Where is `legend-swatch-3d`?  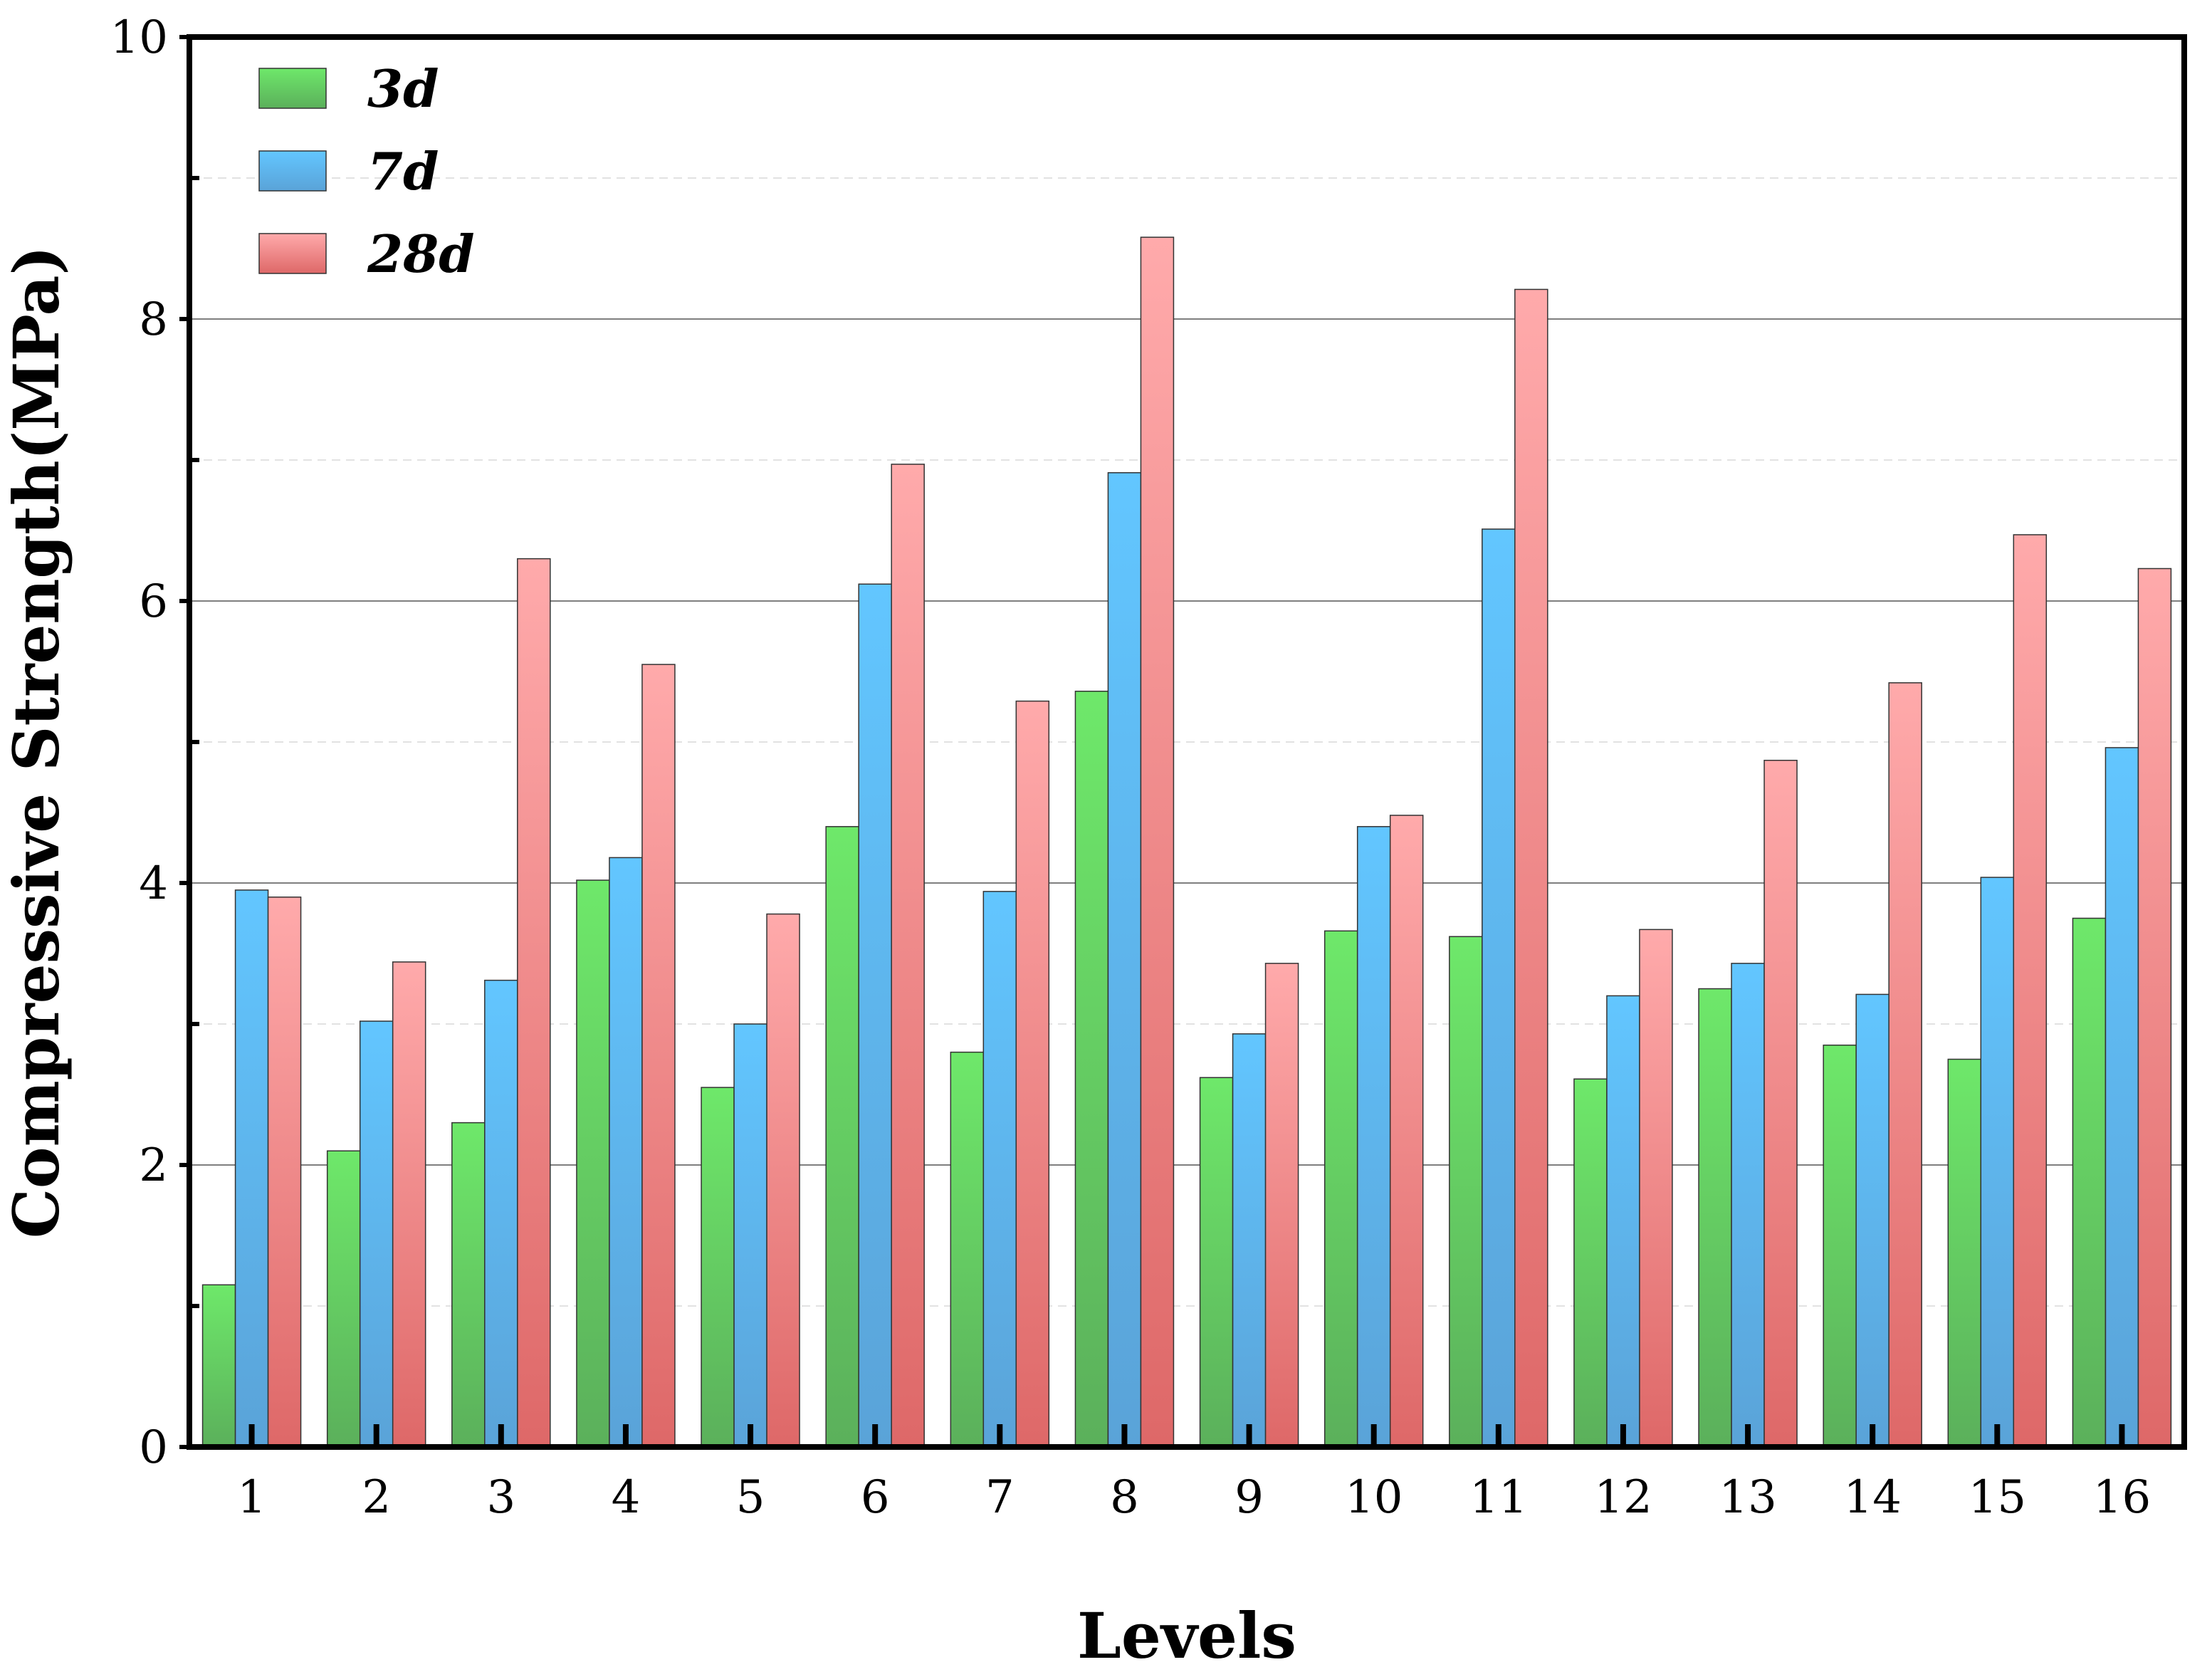
legend-swatch-3d is located at coordinates (293, 88).